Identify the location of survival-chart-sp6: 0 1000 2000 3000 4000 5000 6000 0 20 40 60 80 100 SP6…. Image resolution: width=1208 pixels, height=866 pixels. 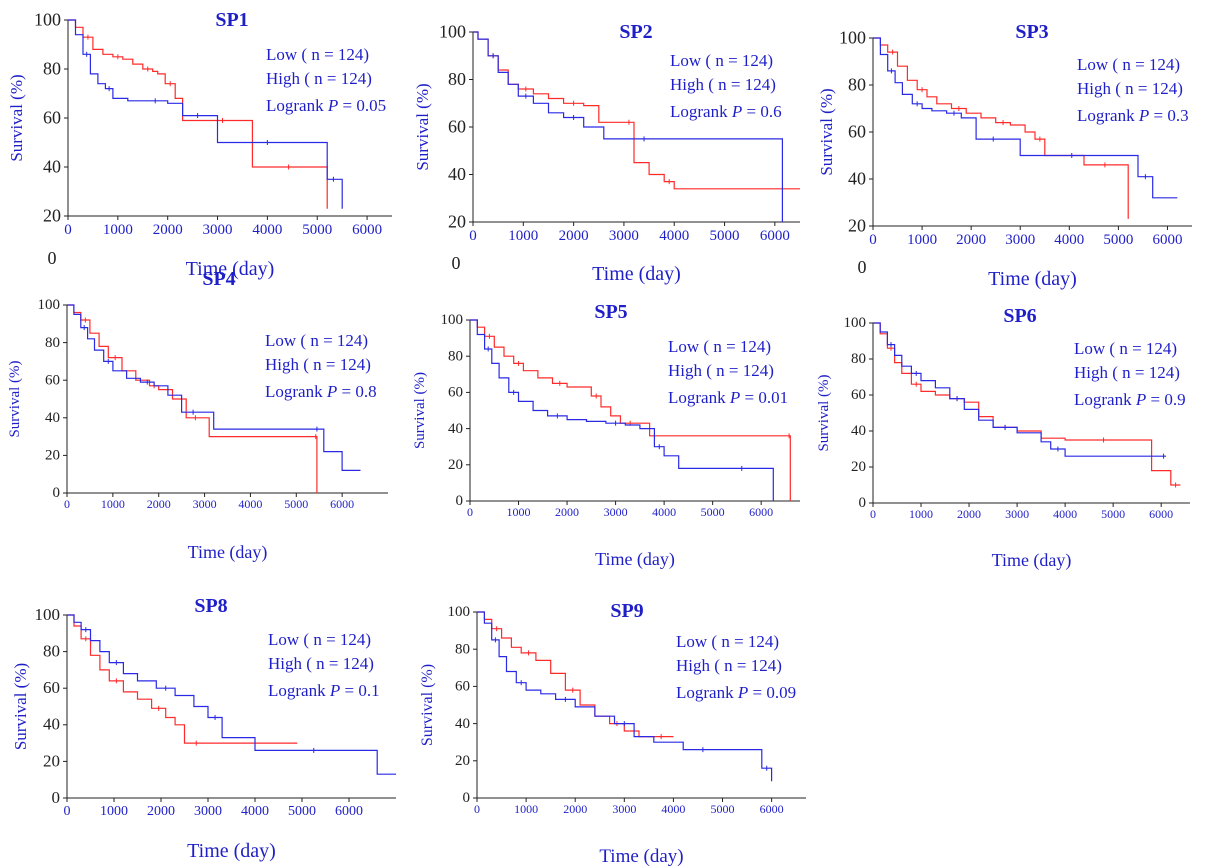
(1003, 438).